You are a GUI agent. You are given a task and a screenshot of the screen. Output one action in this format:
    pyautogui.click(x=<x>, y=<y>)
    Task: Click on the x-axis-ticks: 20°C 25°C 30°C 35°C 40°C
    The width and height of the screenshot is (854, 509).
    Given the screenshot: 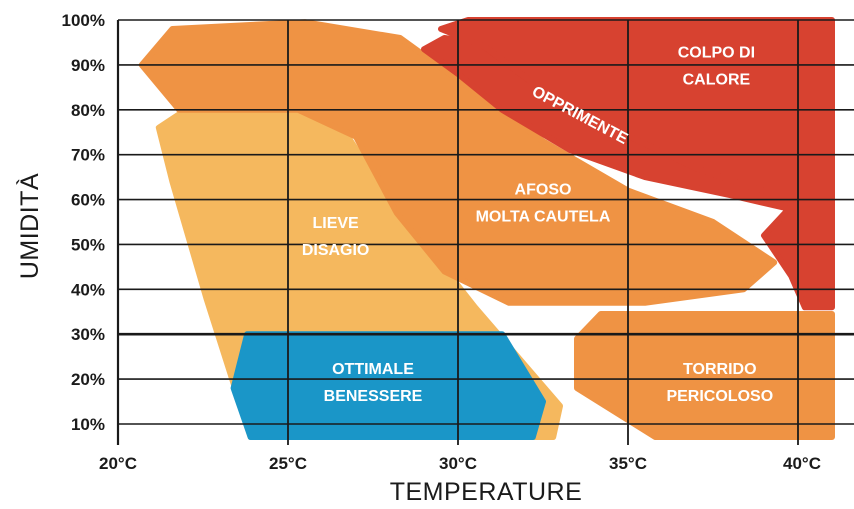 What is the action you would take?
    pyautogui.click(x=460, y=463)
    